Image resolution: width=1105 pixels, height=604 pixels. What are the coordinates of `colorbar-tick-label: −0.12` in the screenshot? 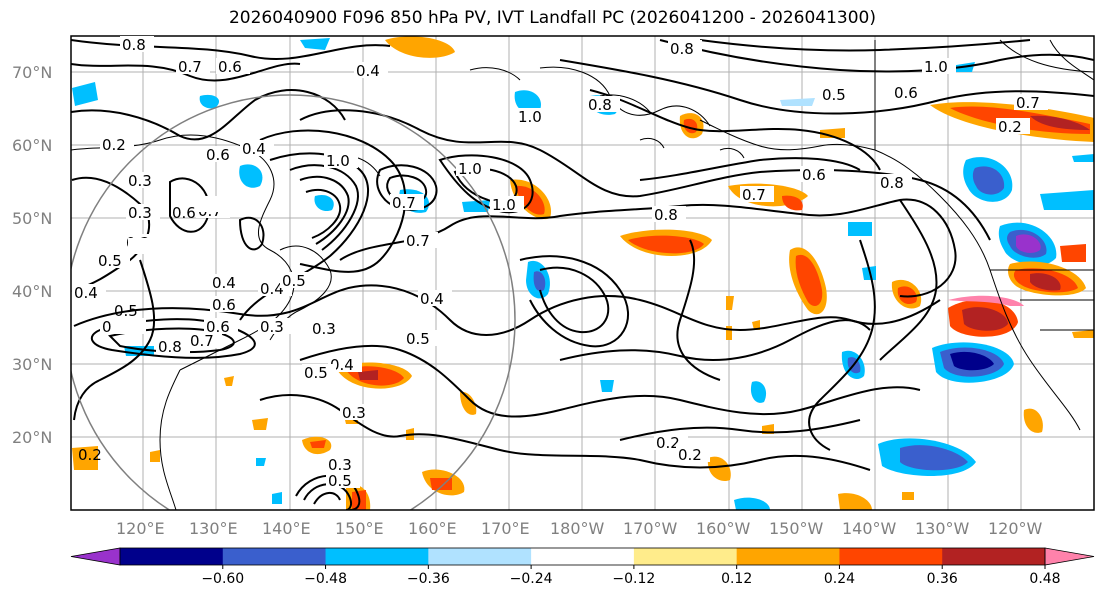 It's located at (633, 579).